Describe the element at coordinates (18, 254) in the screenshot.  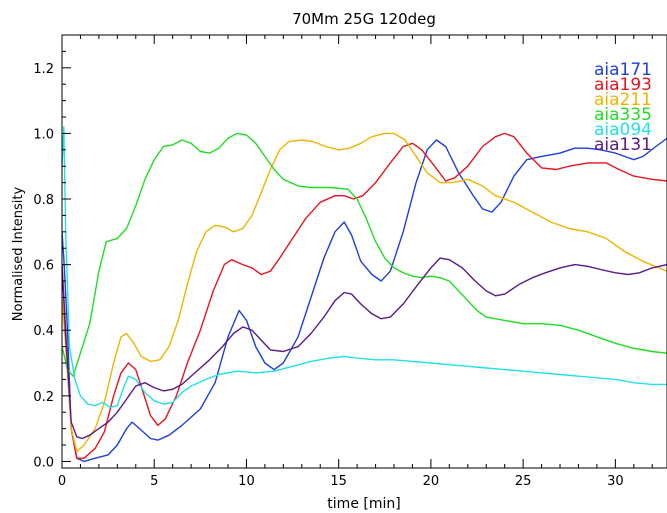
I see `y-axis-label: Normalised Intensity` at that location.